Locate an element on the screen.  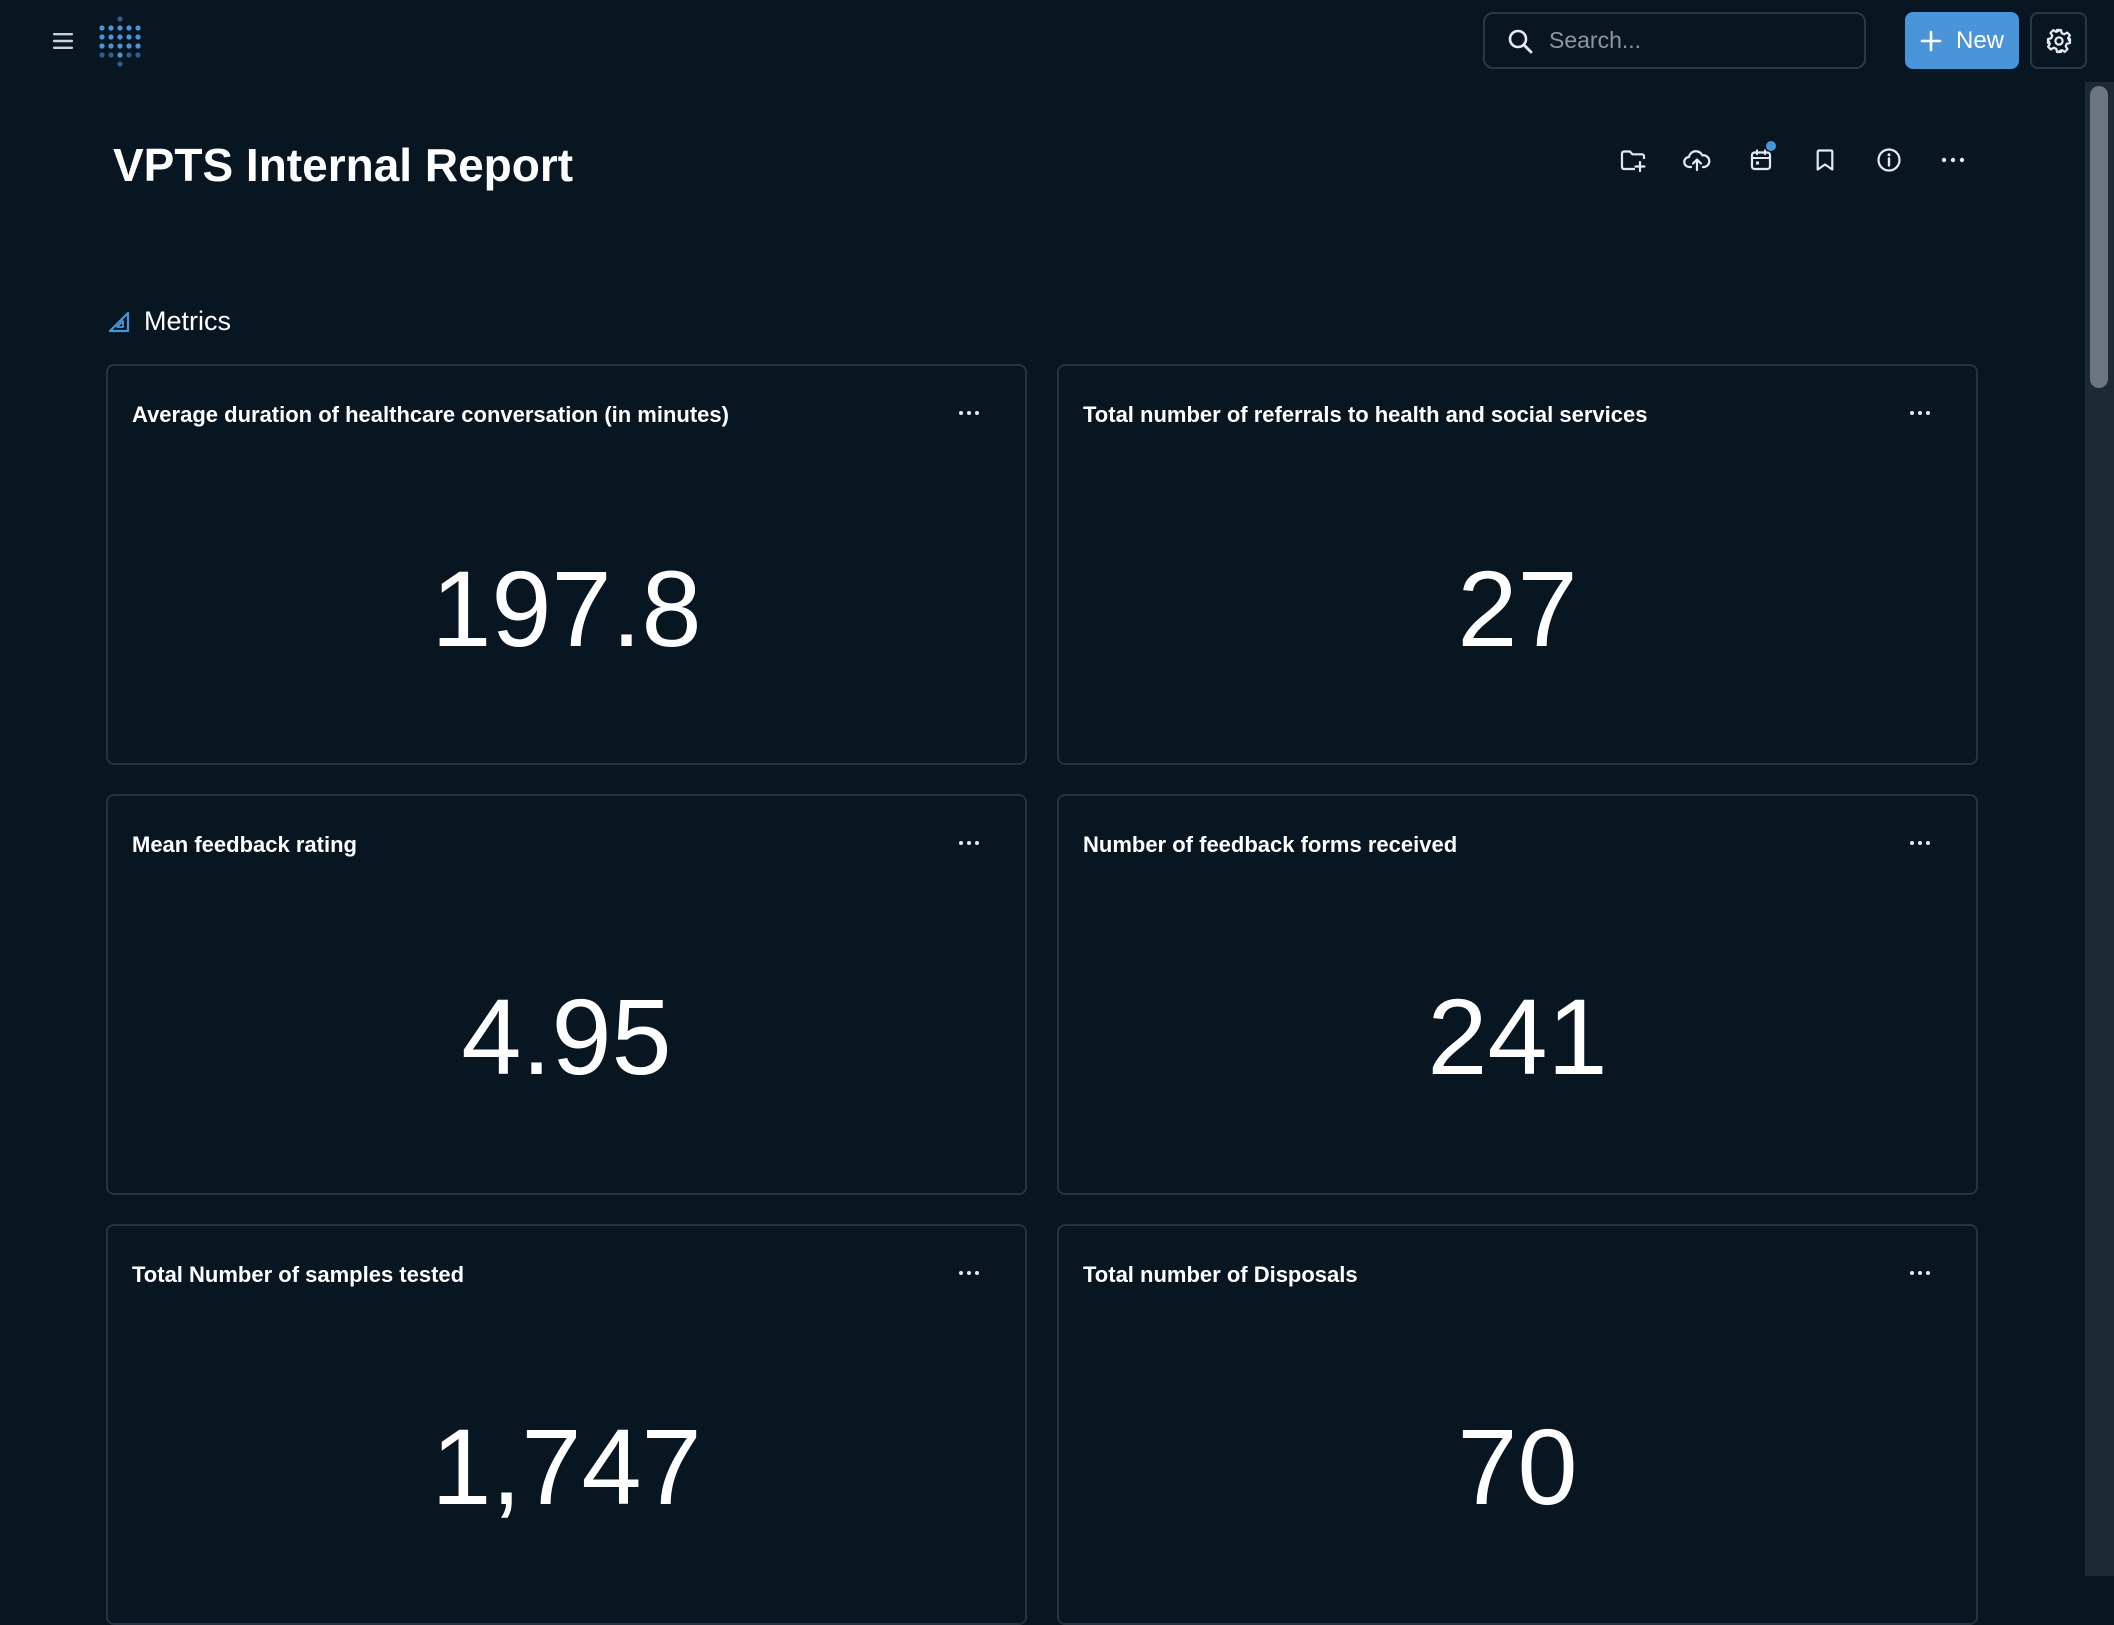
new-button-label: New is located at coordinates (1979, 40).